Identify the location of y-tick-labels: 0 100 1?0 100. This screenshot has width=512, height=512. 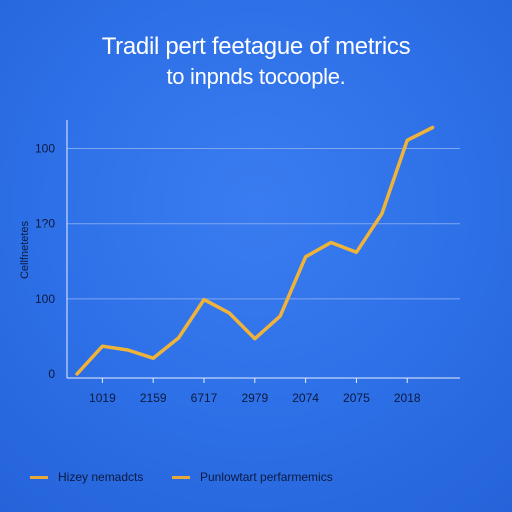
(45, 261).